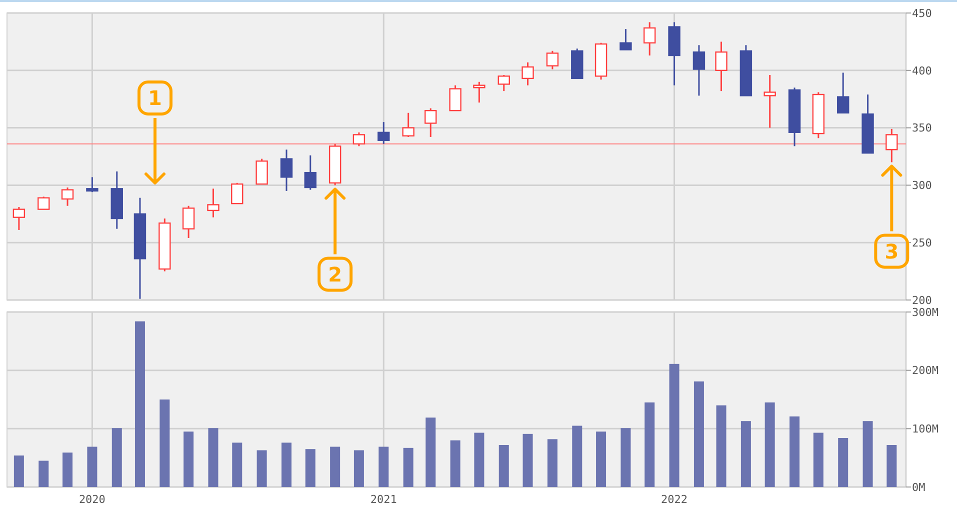 This screenshot has height=511, width=957. Describe the element at coordinates (925, 312) in the screenshot. I see `y-tick-label: 300M` at that location.